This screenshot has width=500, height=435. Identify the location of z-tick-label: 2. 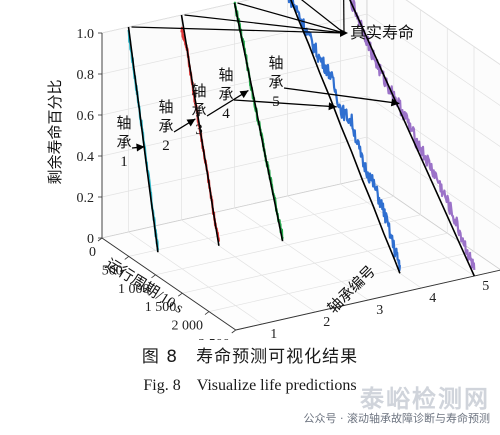
(326, 322).